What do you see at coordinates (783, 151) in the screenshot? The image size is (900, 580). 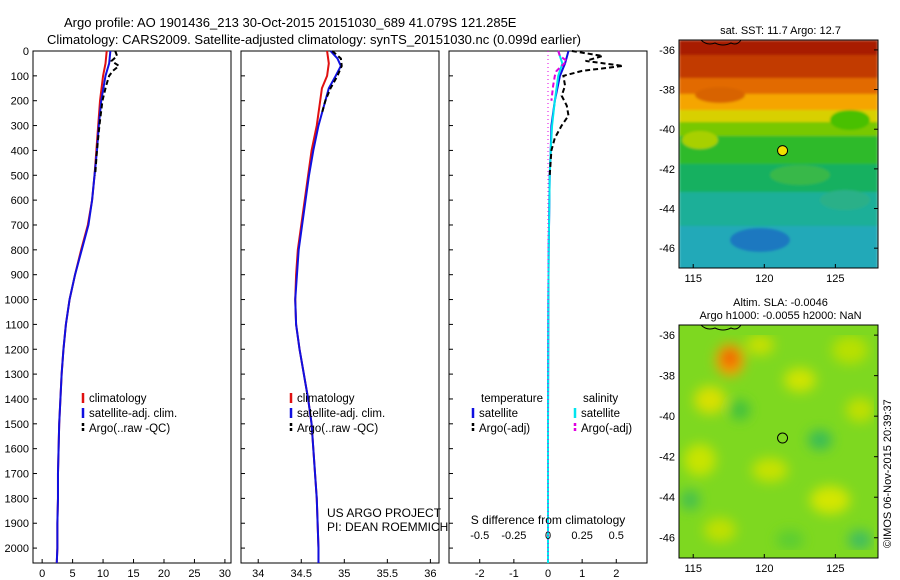 I see `sst_map-argo-marker` at bounding box center [783, 151].